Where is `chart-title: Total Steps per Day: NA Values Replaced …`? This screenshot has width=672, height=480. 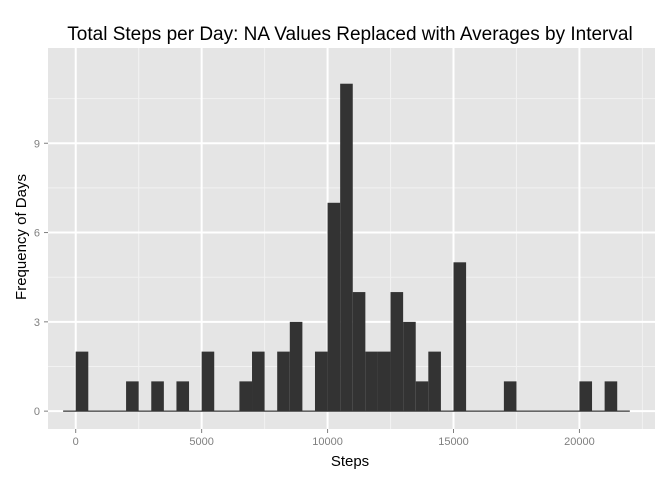
chart-title: Total Steps per Day: NA Values Replaced … is located at coordinates (349, 34).